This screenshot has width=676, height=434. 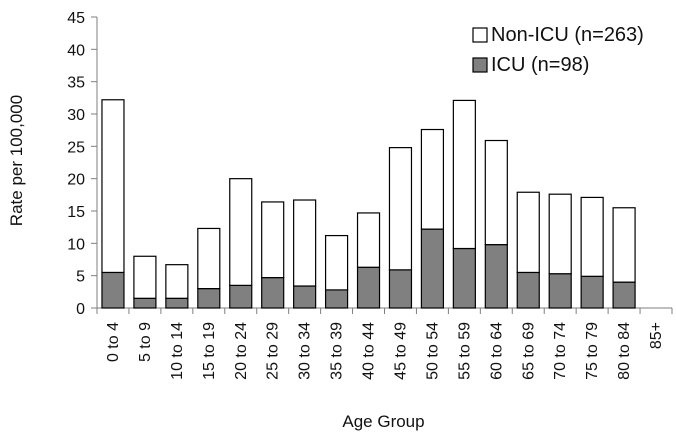 I want to click on y-tick-label: 10, so click(x=76, y=244).